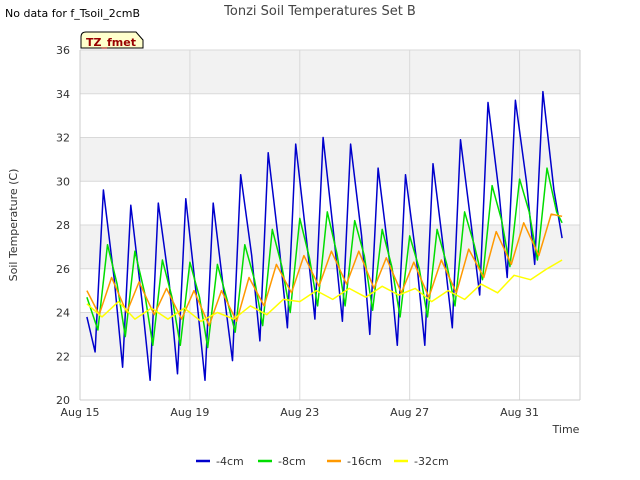  What do you see at coordinates (63, 313) in the screenshot?
I see `y-tick-label: 24` at bounding box center [63, 313].